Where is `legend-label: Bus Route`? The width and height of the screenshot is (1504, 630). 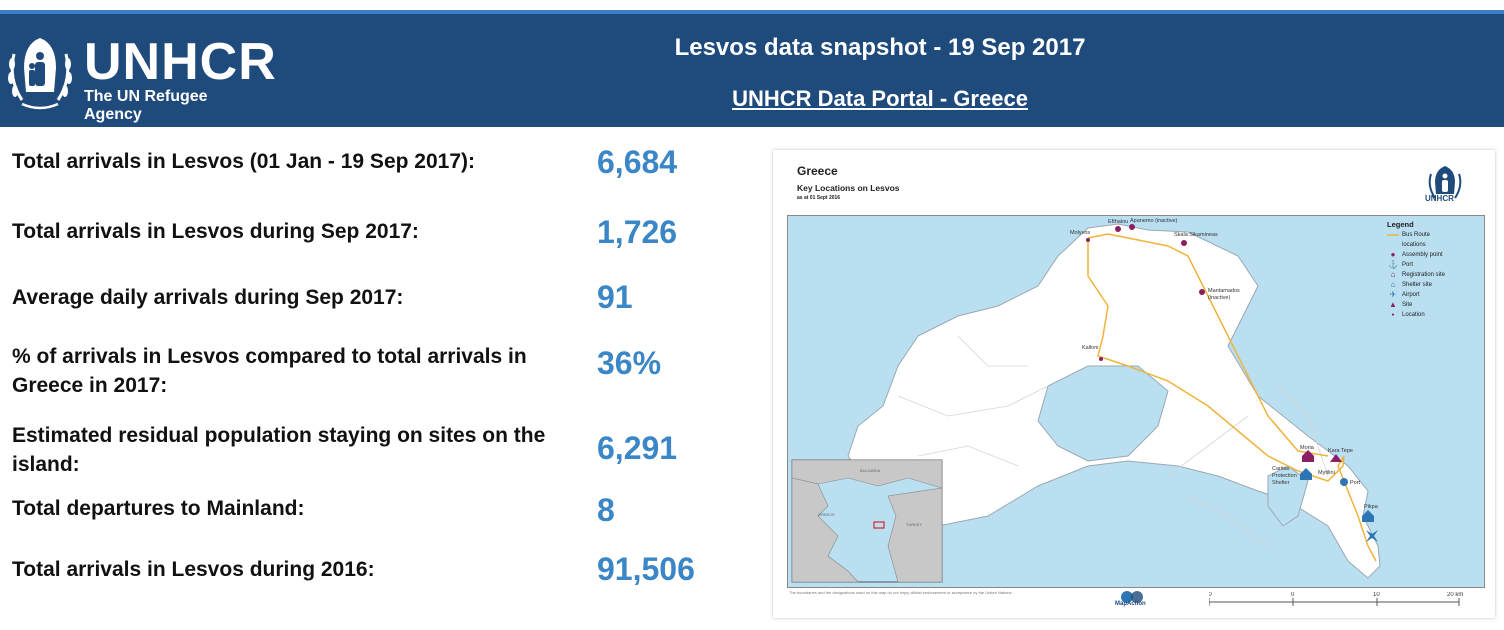
legend-label: Bus Route is located at coordinates (1416, 235).